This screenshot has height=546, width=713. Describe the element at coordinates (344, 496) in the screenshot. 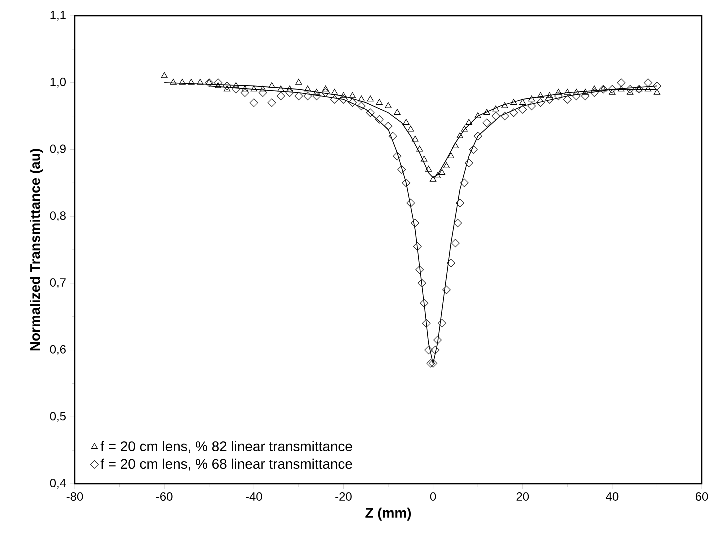

I see `x-tick-label: -20` at that location.